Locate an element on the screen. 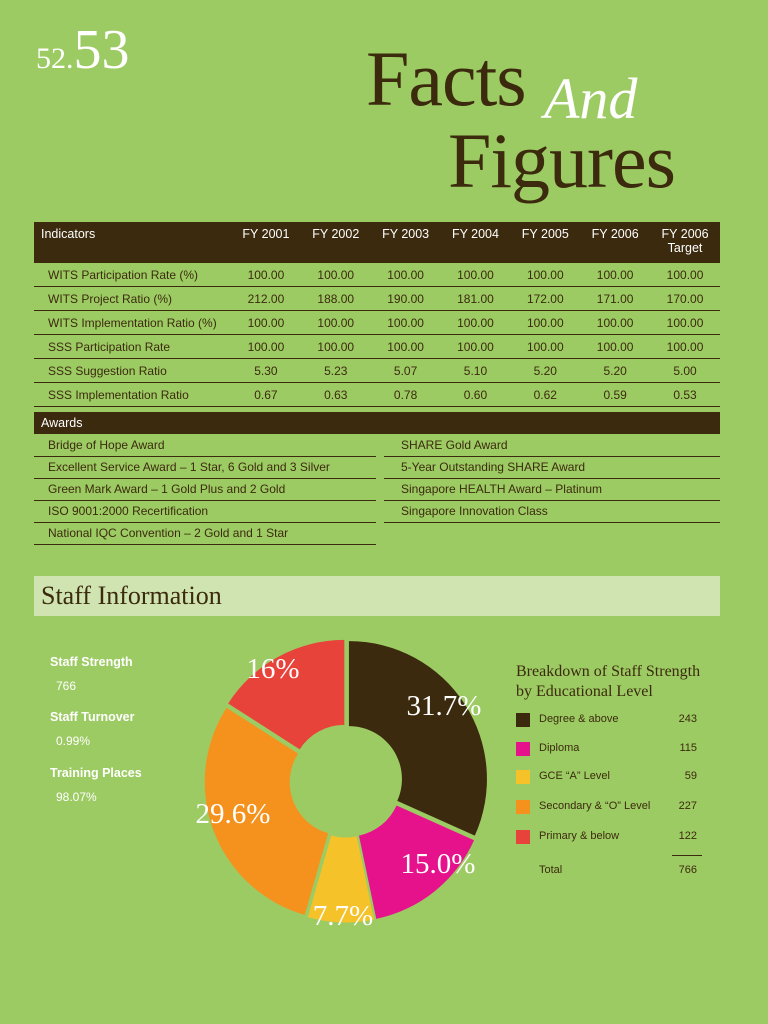 Image resolution: width=768 pixels, height=1024 pixels. legend-item: Degree & above 243 is located at coordinates (609, 720).